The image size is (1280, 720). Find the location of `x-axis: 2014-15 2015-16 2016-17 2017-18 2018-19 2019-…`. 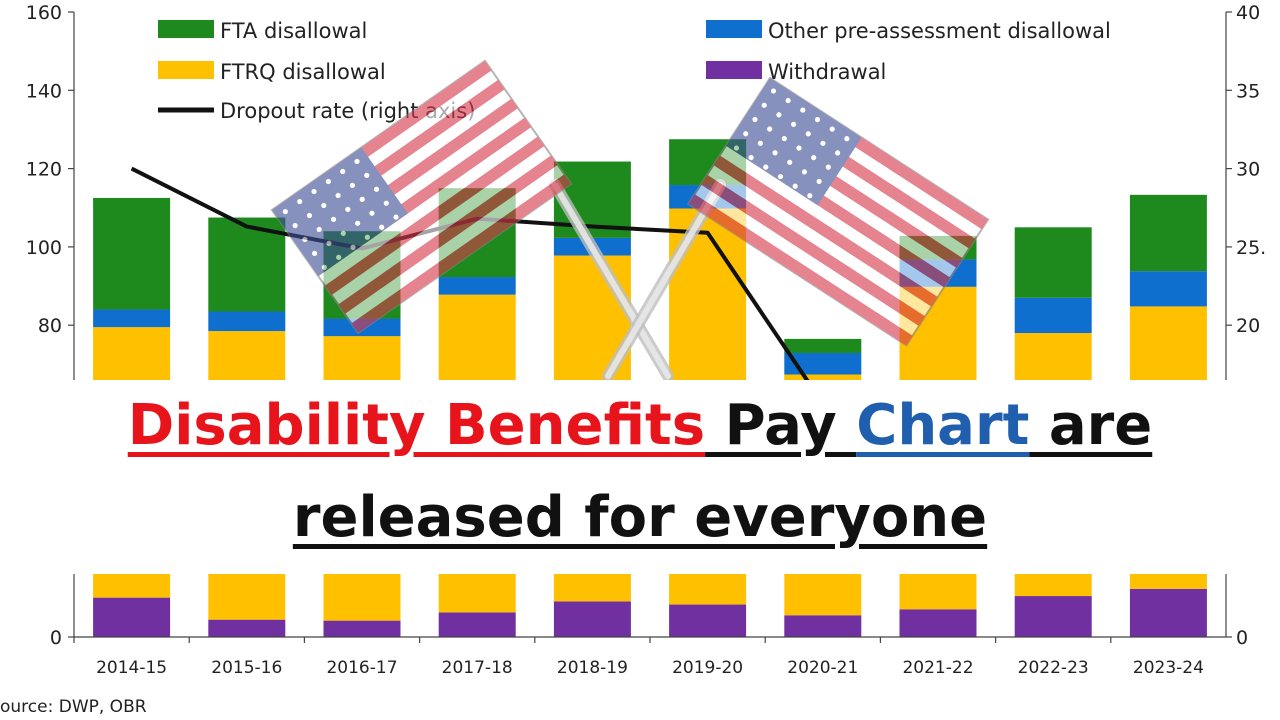

x-axis: 2014-15 2015-16 2016-17 2017-18 2018-19 2019-… is located at coordinates (649, 657).